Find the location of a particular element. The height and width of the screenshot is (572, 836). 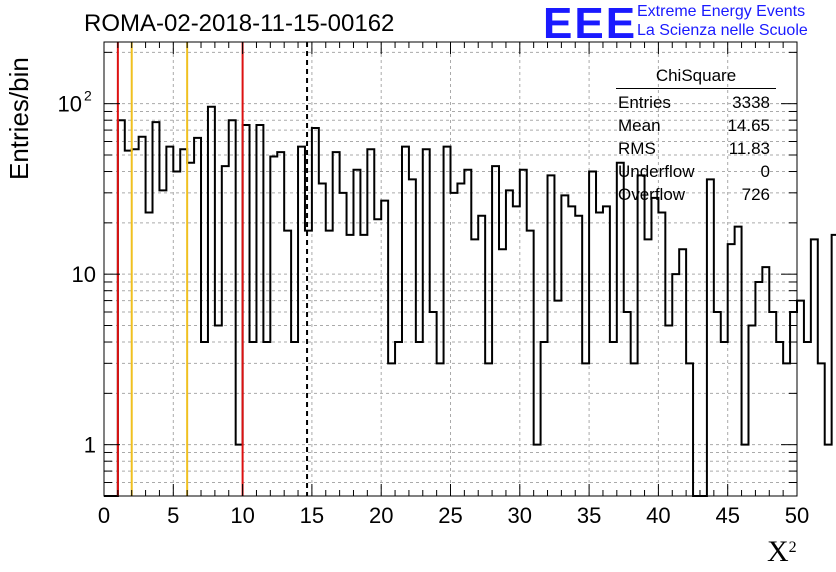

y-axis-label: Entries/bin is located at coordinates (19, 118).